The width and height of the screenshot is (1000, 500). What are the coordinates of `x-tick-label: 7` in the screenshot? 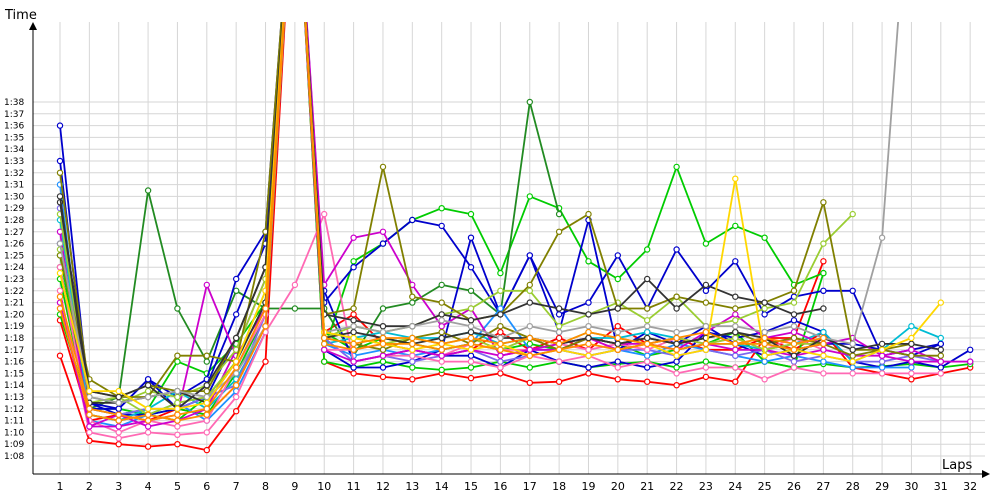 It's located at (236, 486).